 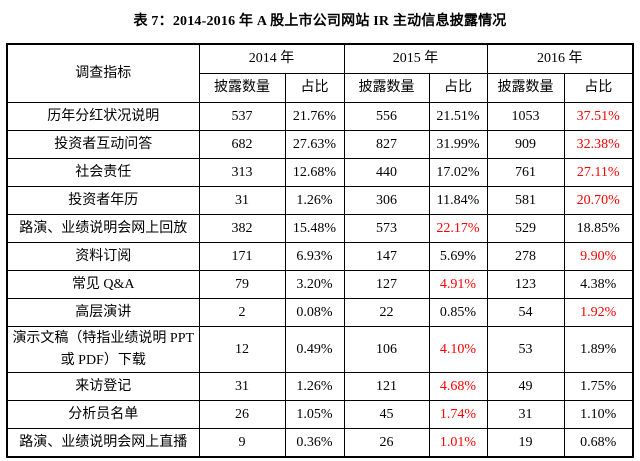 I want to click on cell-2016-share: 1.10%, so click(x=598, y=415).